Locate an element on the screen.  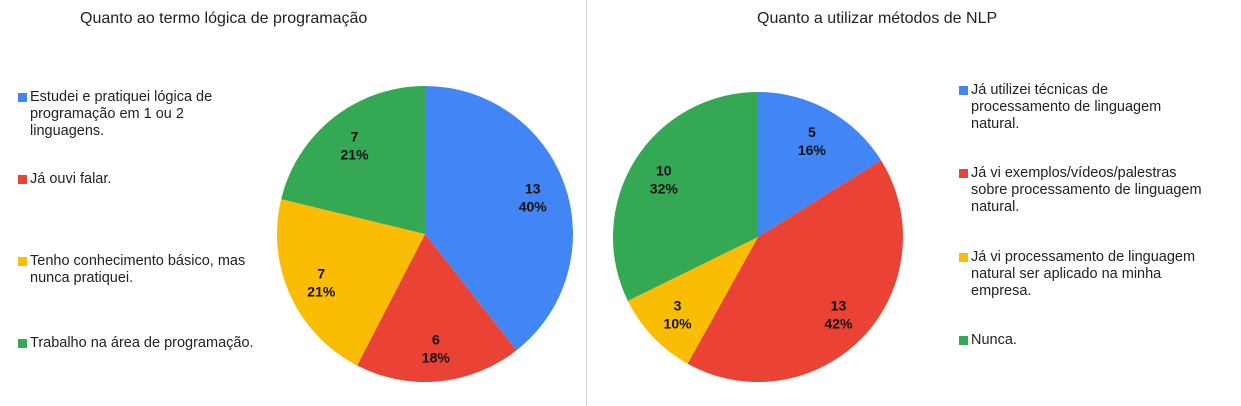
slice-value-label-1: 6 is located at coordinates (436, 339).